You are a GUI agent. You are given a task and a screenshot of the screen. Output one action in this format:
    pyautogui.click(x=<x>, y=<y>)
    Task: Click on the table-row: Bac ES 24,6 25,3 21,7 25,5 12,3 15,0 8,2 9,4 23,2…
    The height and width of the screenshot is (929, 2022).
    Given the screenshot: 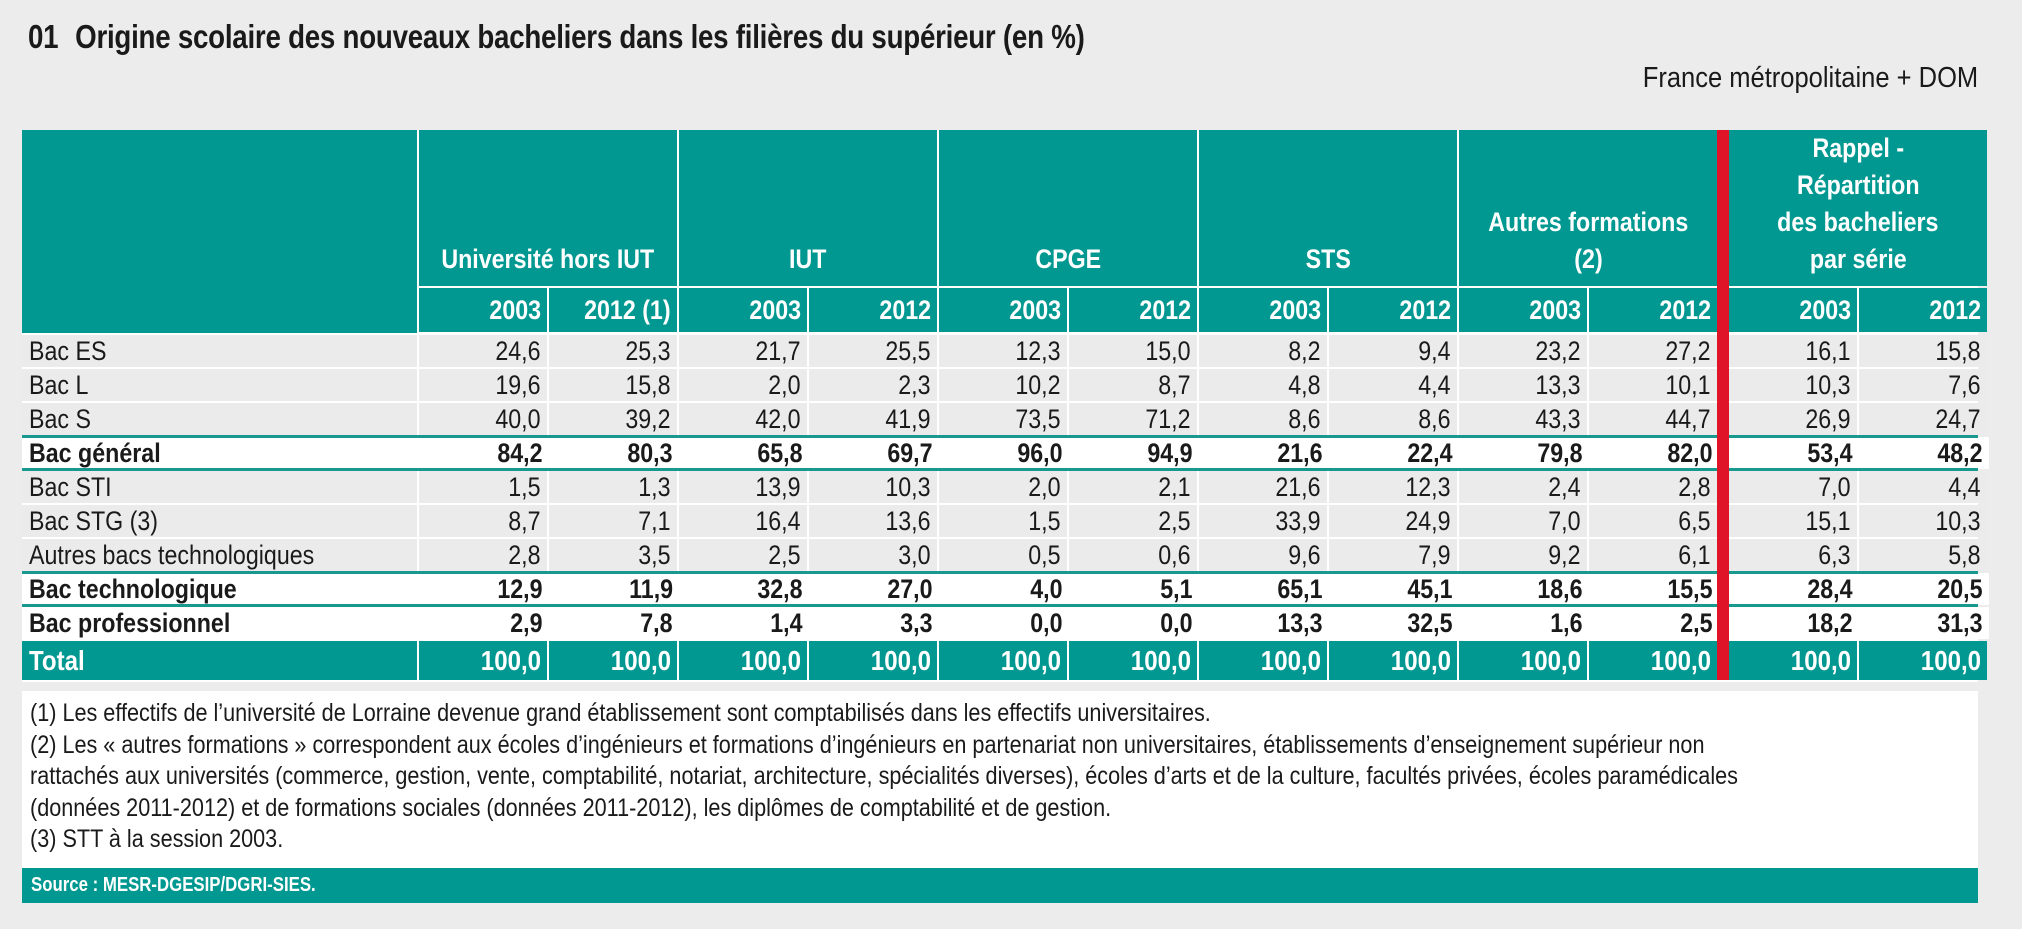 What is the action you would take?
    pyautogui.click(x=1004, y=352)
    